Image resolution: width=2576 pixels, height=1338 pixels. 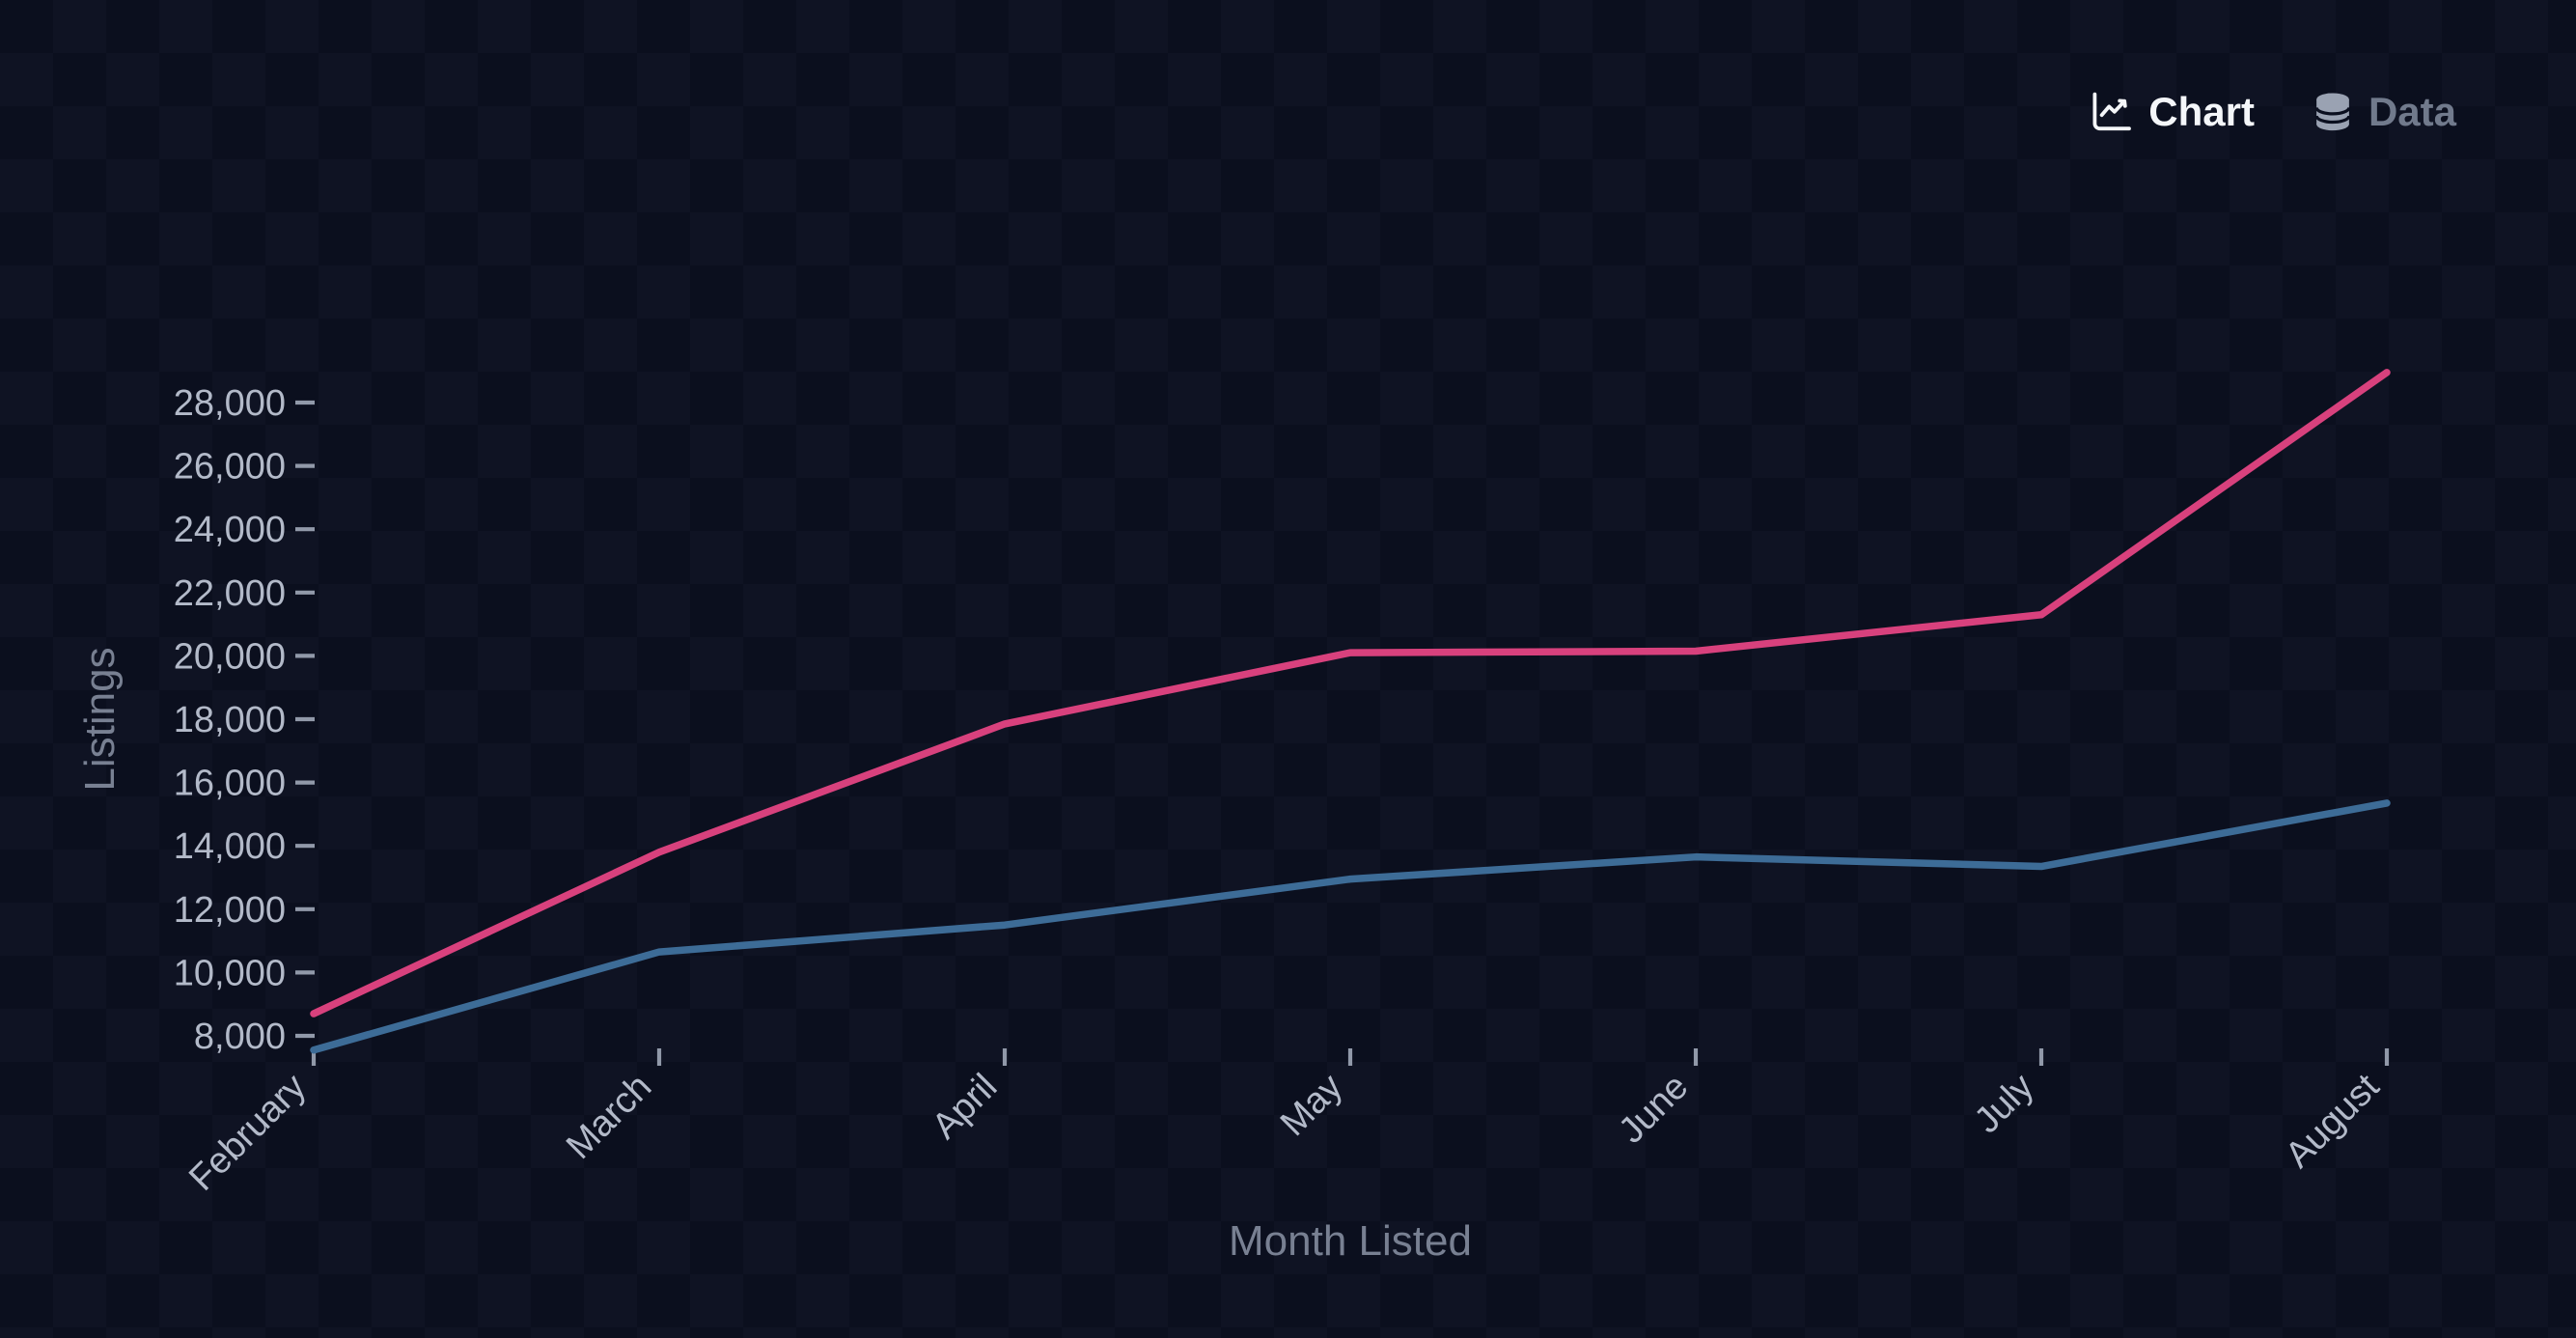 I want to click on x-tick-label: May, so click(x=1311, y=1106).